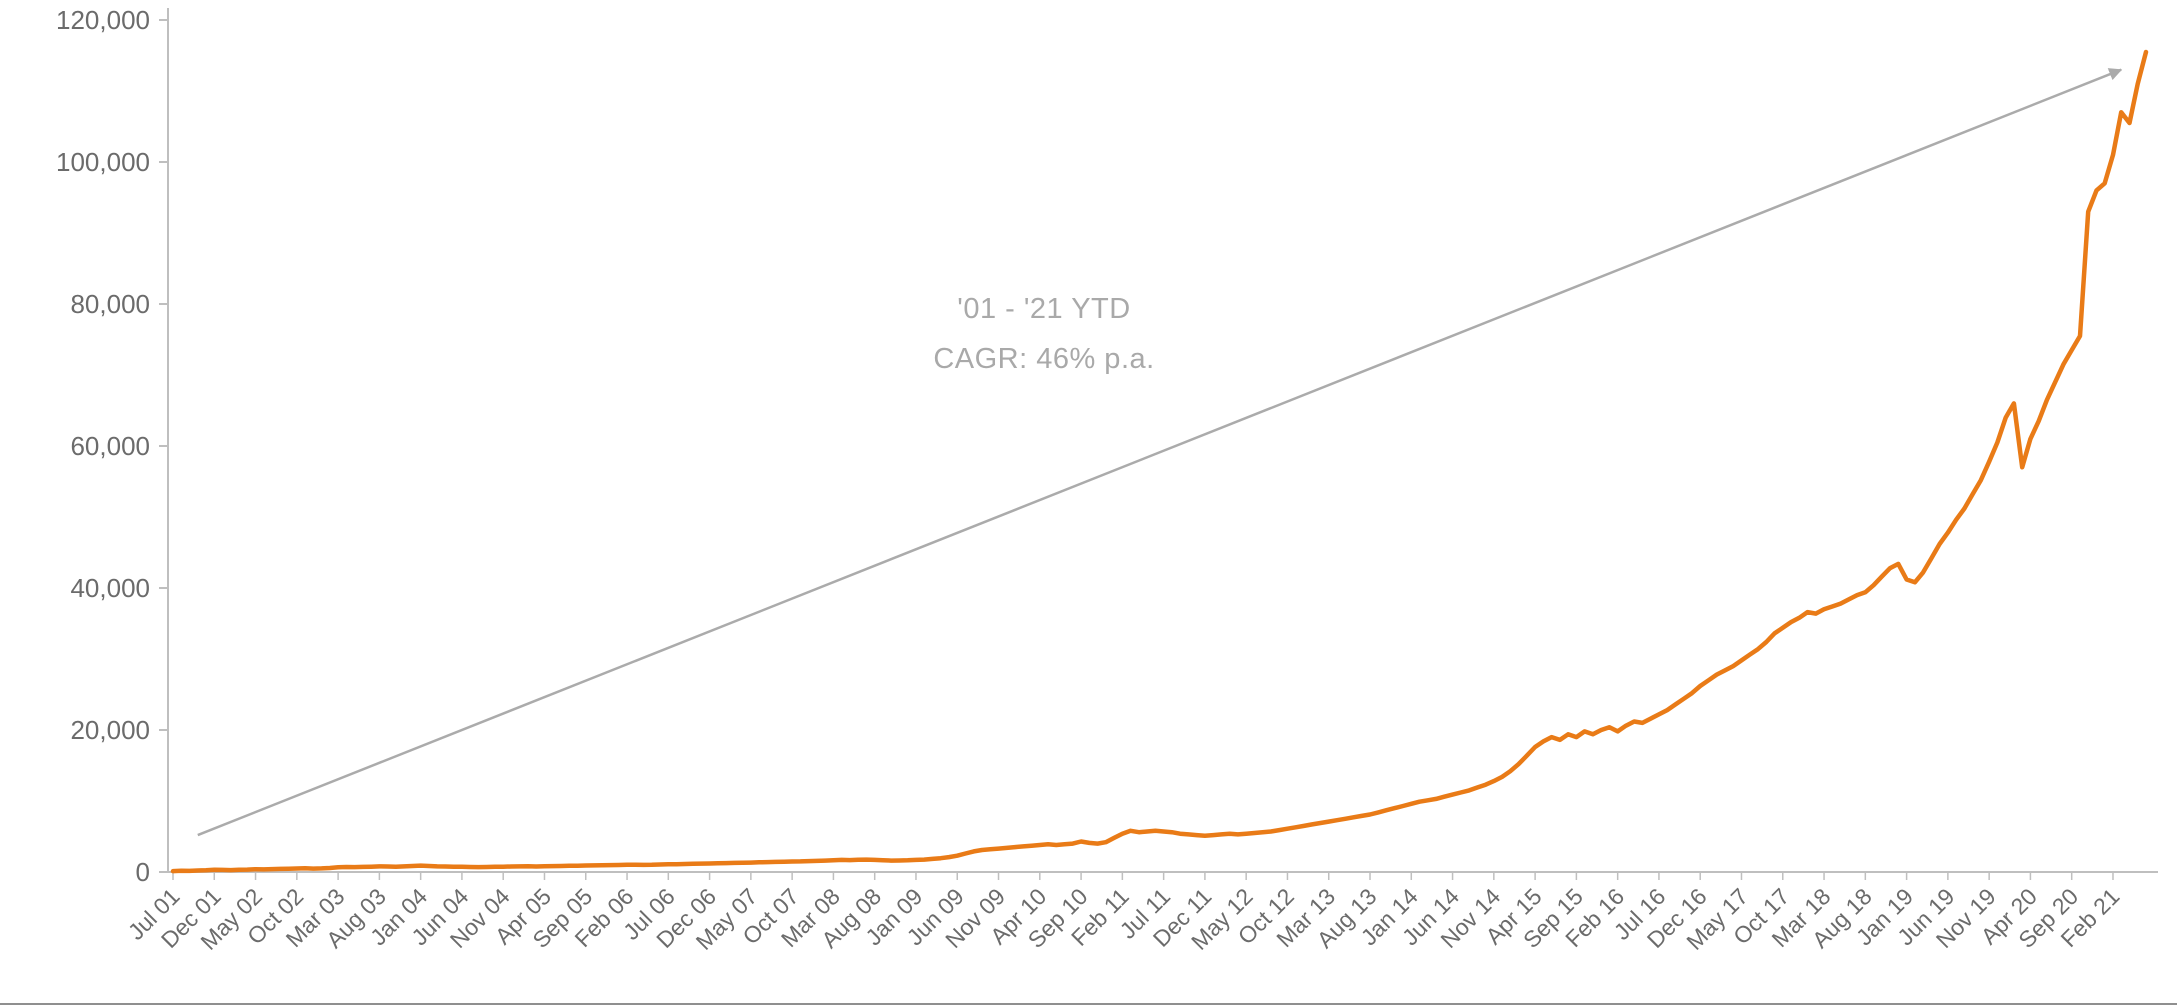 Image resolution: width=2177 pixels, height=1007 pixels. What do you see at coordinates (110, 588) in the screenshot?
I see `y-tick-label: 40,000` at bounding box center [110, 588].